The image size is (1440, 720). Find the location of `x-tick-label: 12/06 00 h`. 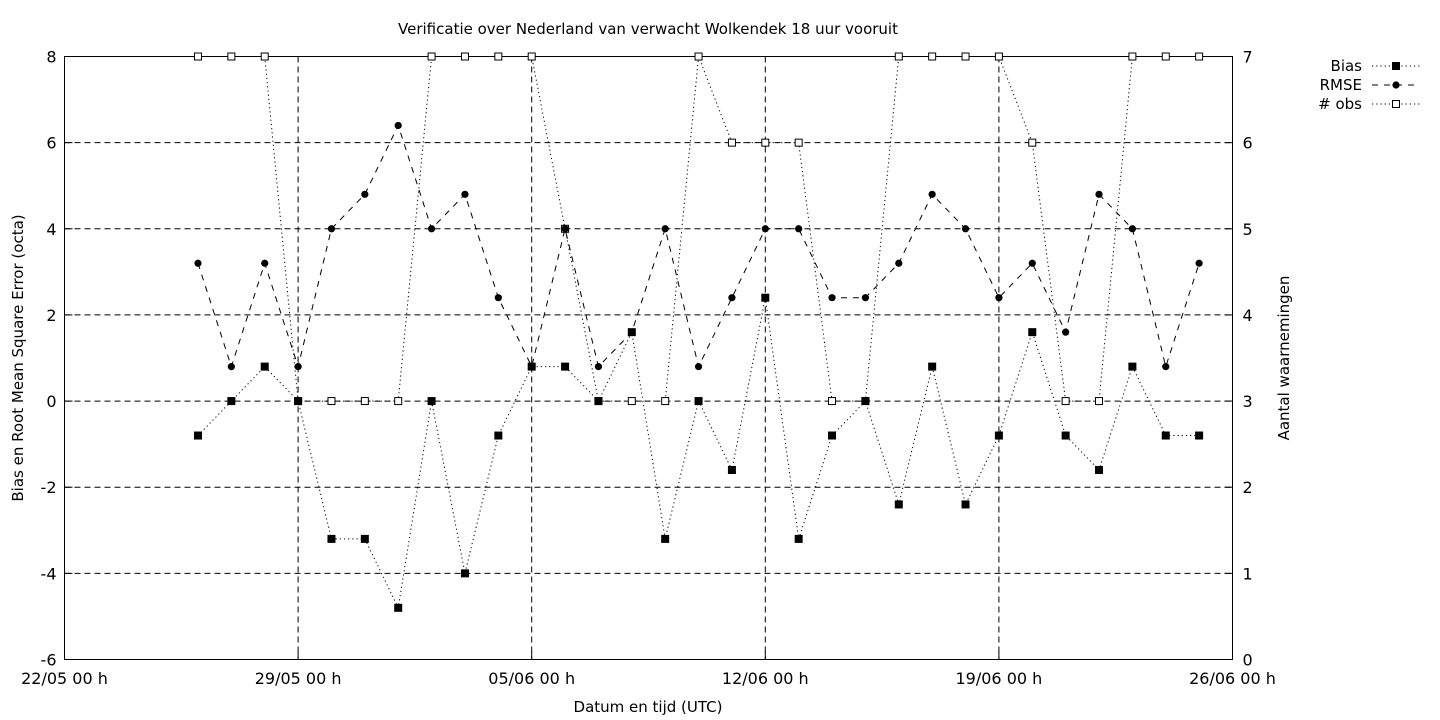

x-tick-label: 12/06 00 h is located at coordinates (765, 678).